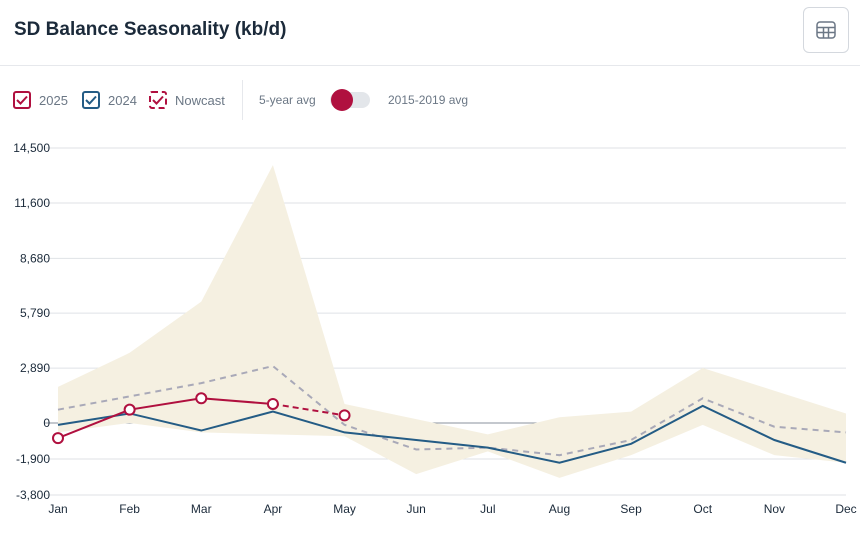 The width and height of the screenshot is (860, 540). I want to click on table-view-button, so click(826, 30).